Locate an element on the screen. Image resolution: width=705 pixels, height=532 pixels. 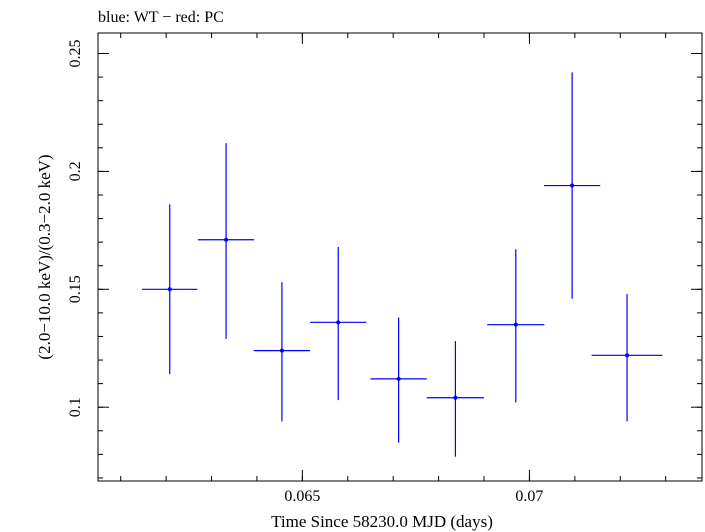
x-tick-label: 0.065 is located at coordinates (302, 496).